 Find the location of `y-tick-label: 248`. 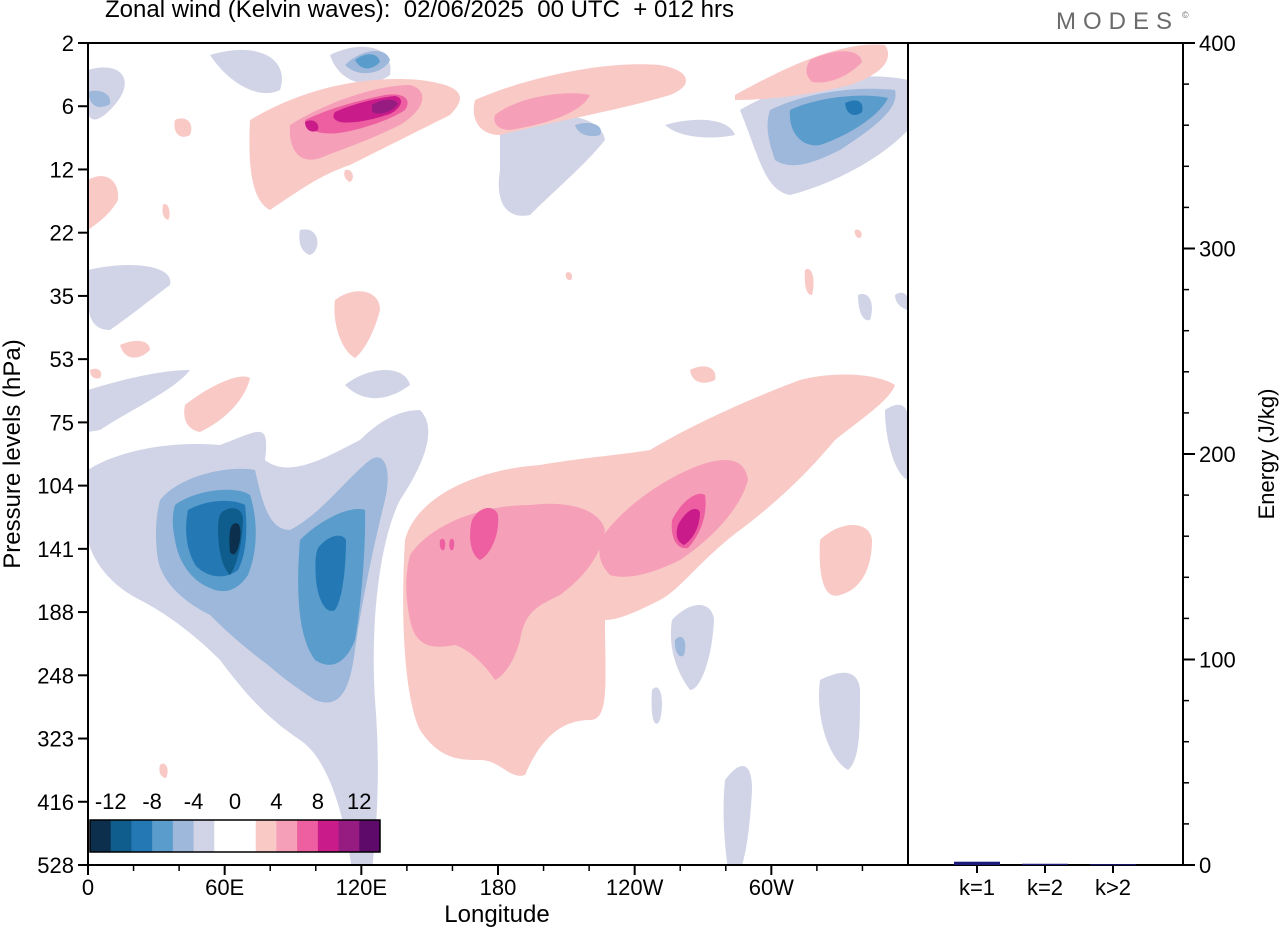

y-tick-label: 248 is located at coordinates (55, 675).